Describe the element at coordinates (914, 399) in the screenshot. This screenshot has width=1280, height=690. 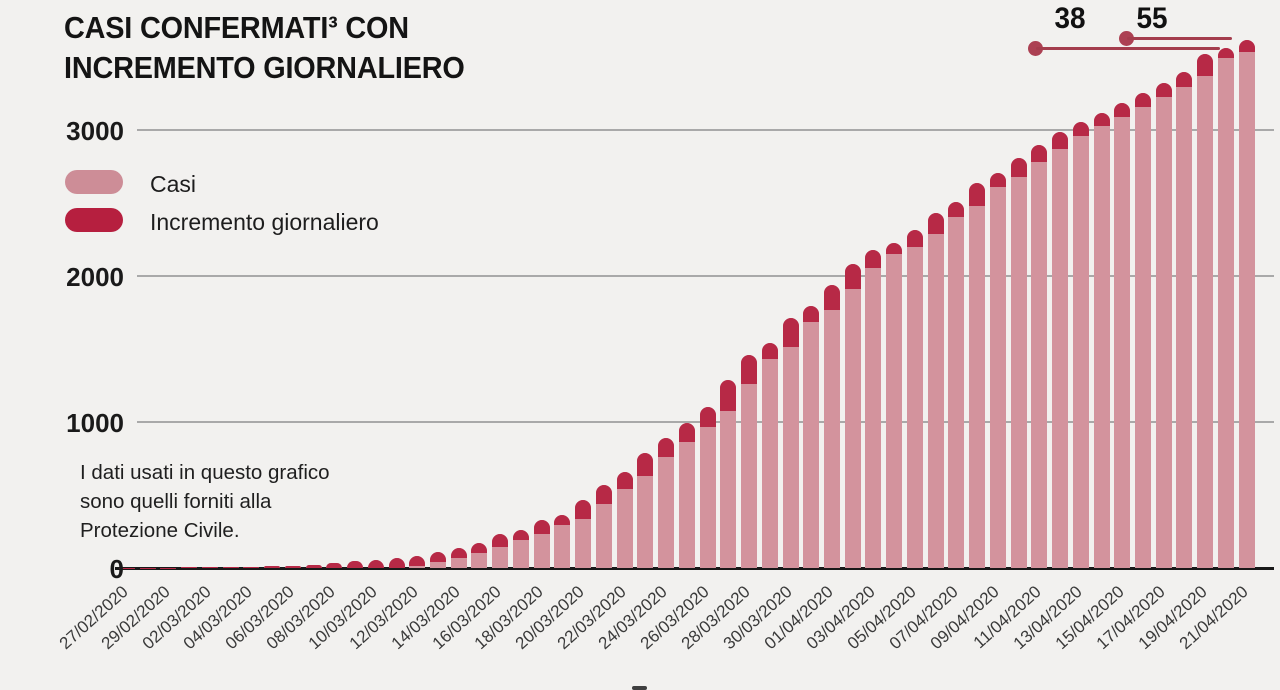
I see `bar-05/04/2020` at that location.